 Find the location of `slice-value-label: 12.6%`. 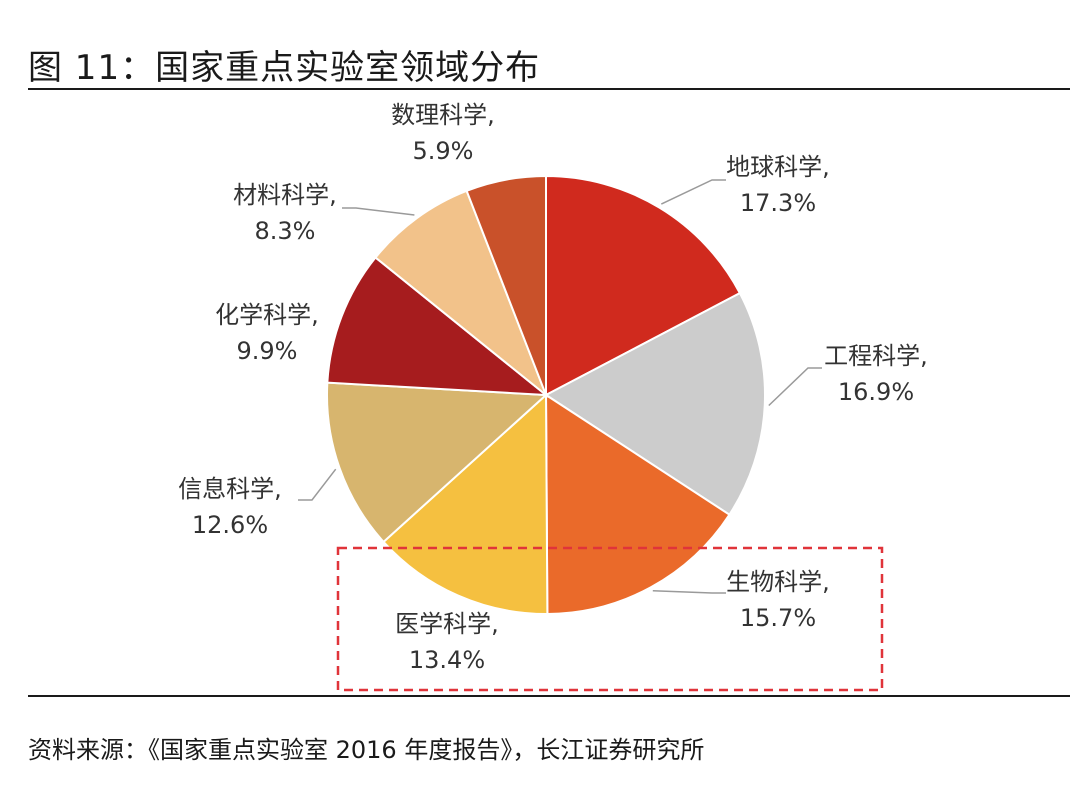

slice-value-label: 12.6% is located at coordinates (230, 525).